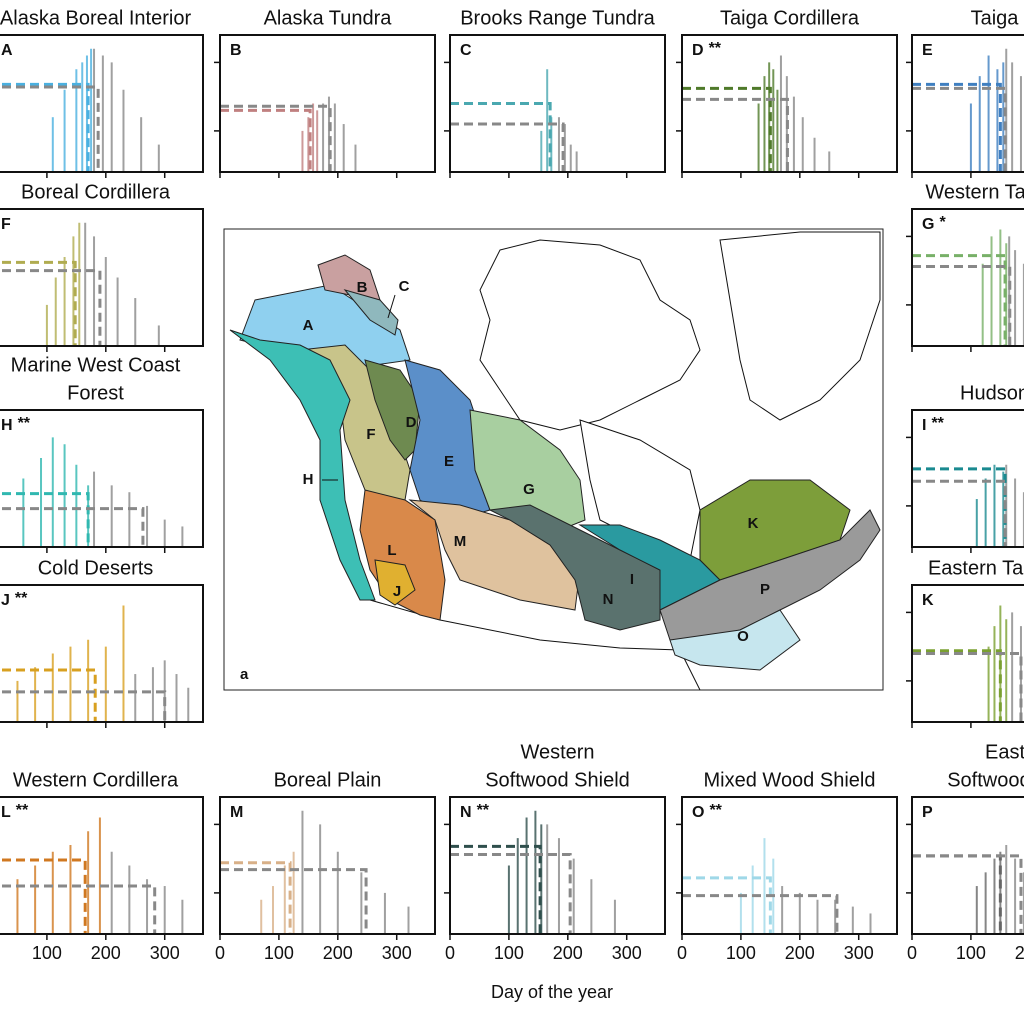 This screenshot has height=1024, width=1024. What do you see at coordinates (790, 18) in the screenshot?
I see `panel-title: Taiga Cordillera` at bounding box center [790, 18].